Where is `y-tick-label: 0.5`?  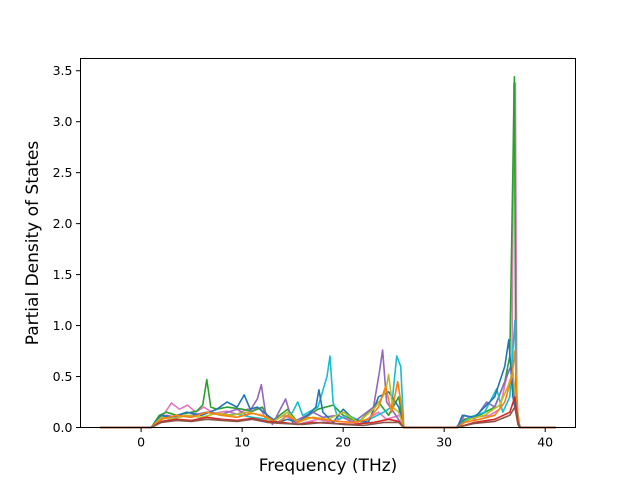 y-tick-label: 0.5 is located at coordinates (63, 376).